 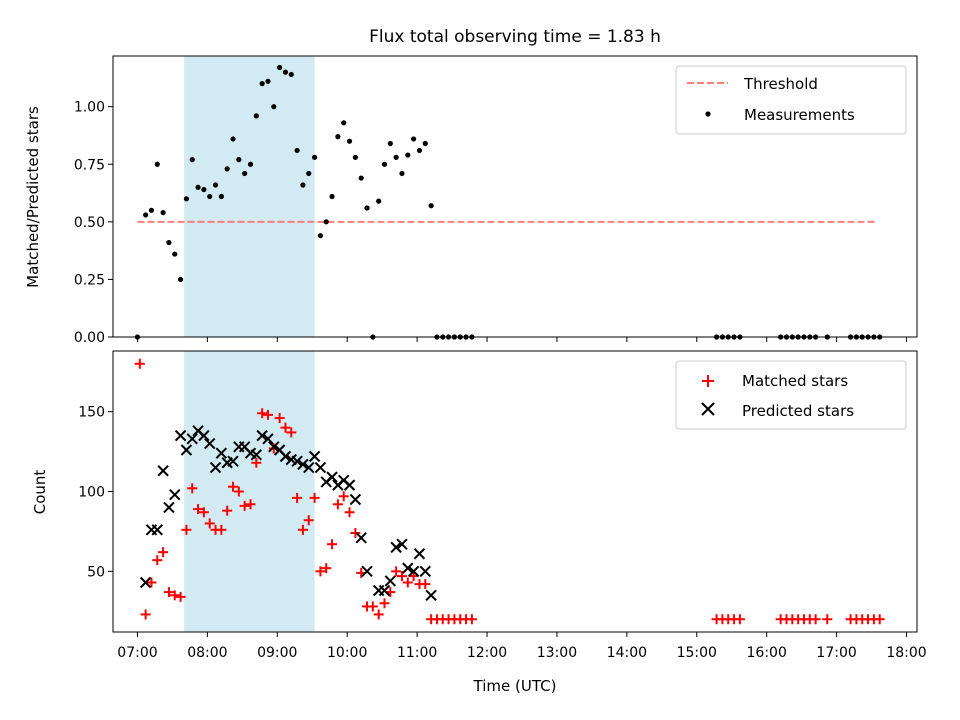 What do you see at coordinates (708, 114) in the screenshot?
I see `legend-measurements-swatch` at bounding box center [708, 114].